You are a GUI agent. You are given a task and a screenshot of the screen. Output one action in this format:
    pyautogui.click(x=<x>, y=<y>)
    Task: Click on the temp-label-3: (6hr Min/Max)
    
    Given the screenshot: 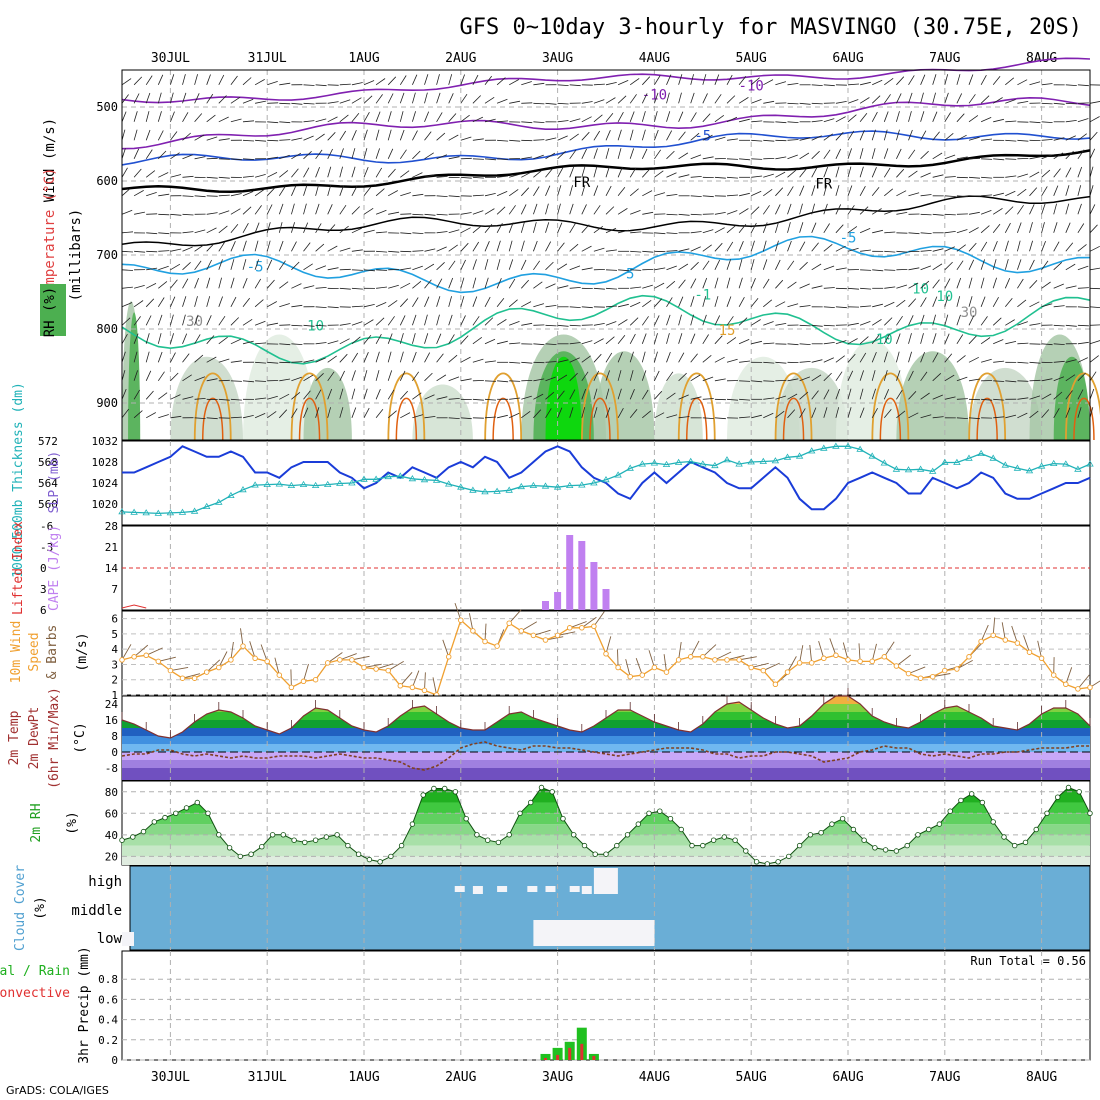 What is the action you would take?
    pyautogui.click(x=54, y=738)
    